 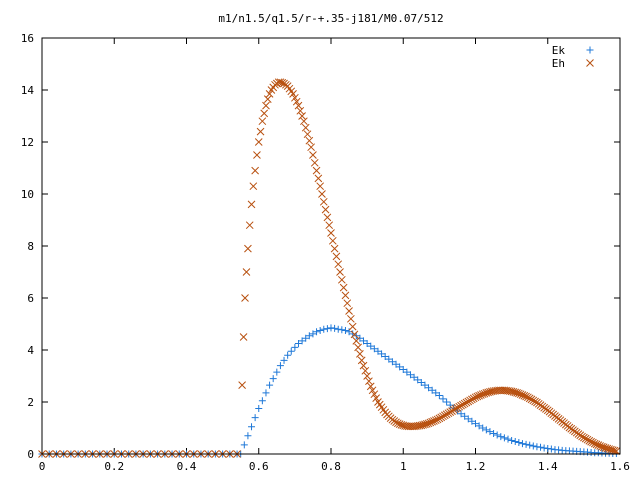 I want to click on legend-marker, so click(x=590, y=63).